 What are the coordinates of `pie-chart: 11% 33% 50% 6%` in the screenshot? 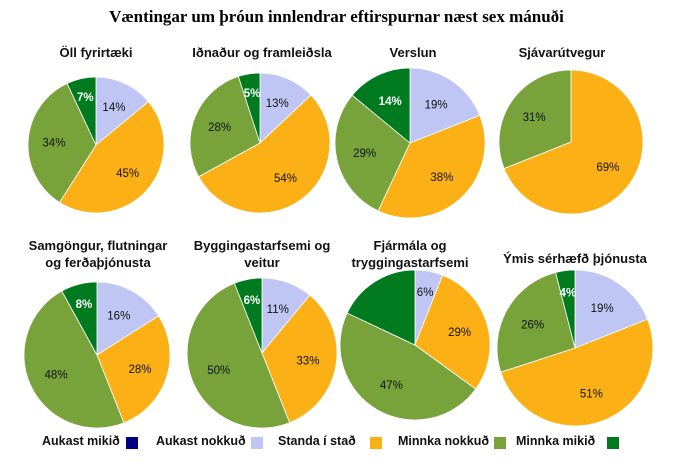 It's located at (262, 353).